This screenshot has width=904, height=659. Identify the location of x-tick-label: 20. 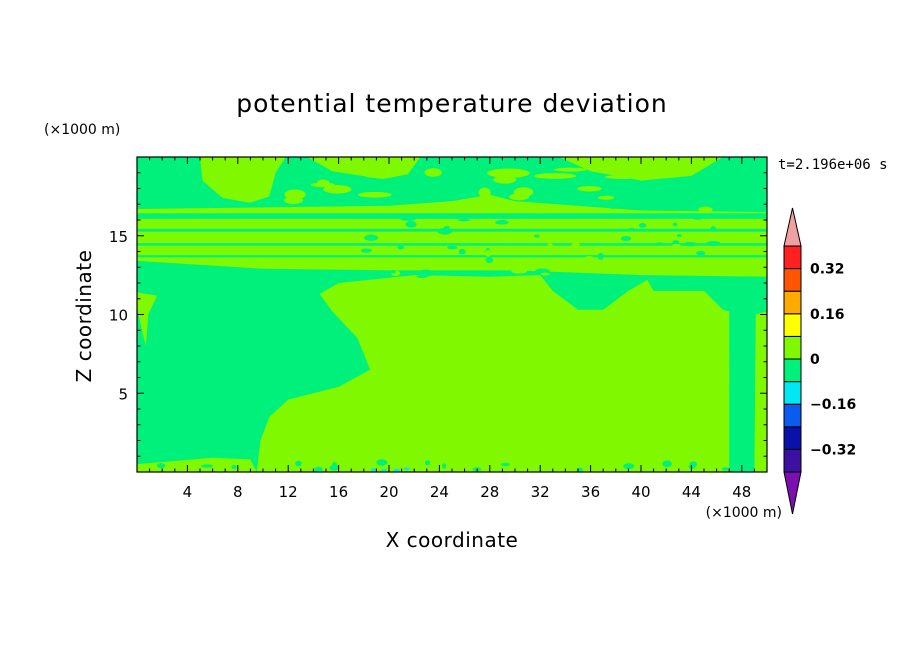
(388, 492).